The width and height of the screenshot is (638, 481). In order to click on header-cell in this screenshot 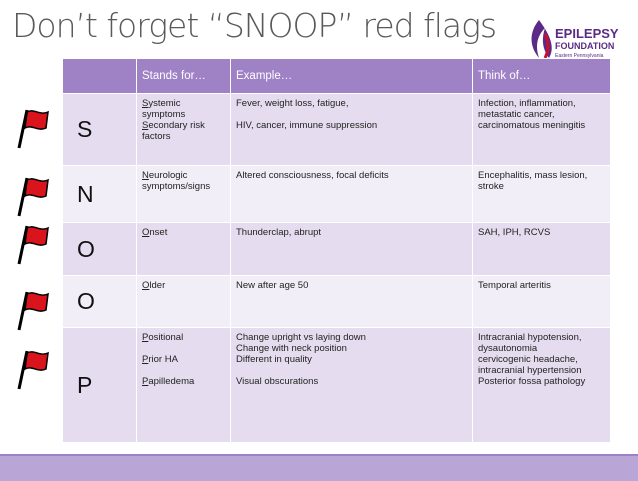, I will do `click(99, 76)`.